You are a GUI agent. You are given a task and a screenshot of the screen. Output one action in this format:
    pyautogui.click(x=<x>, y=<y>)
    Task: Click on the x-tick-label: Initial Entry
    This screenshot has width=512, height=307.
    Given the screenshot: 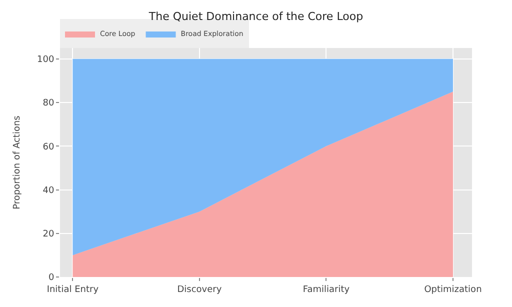 What is the action you would take?
    pyautogui.click(x=73, y=289)
    